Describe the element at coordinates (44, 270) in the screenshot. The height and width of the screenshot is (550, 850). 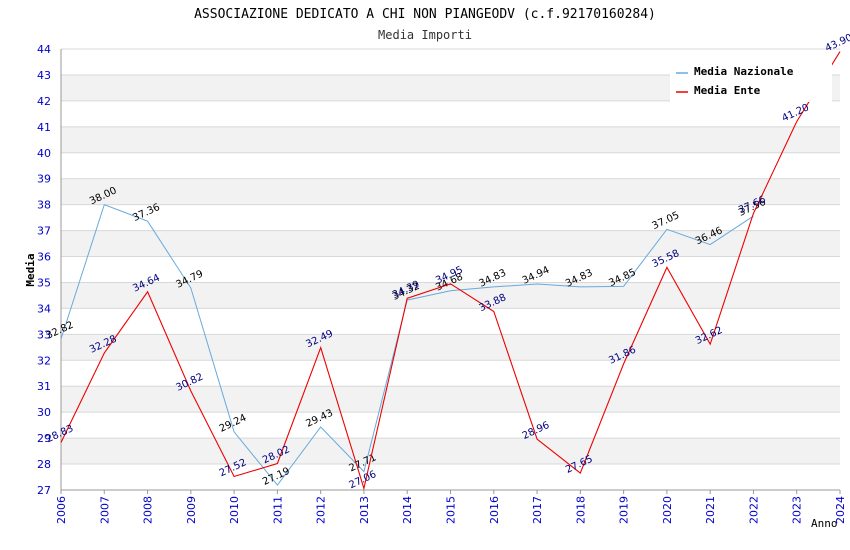
I see `y-axis-ticks: 27 28 29 30 31 32 33 34 35 36 37 38 39 40 41 42 43 44` at that location.